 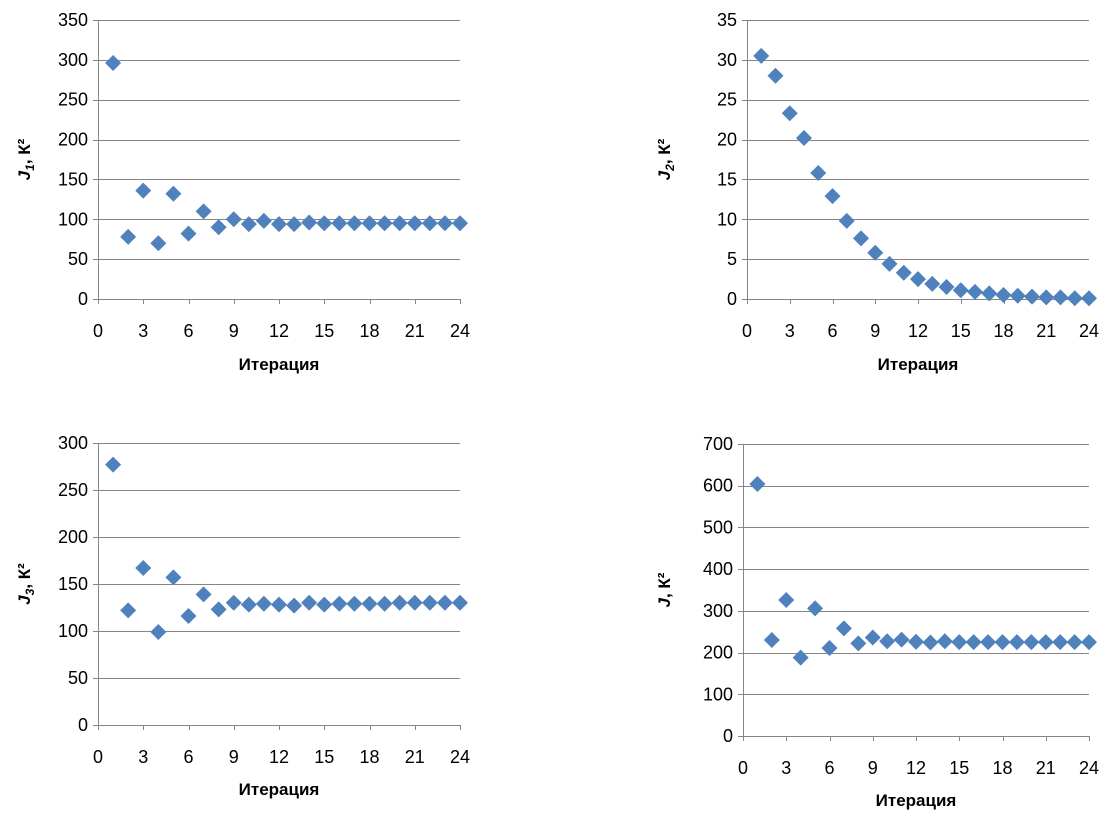 What do you see at coordinates (727, 100) in the screenshot?
I see `y-tick-label: 25` at bounding box center [727, 100].